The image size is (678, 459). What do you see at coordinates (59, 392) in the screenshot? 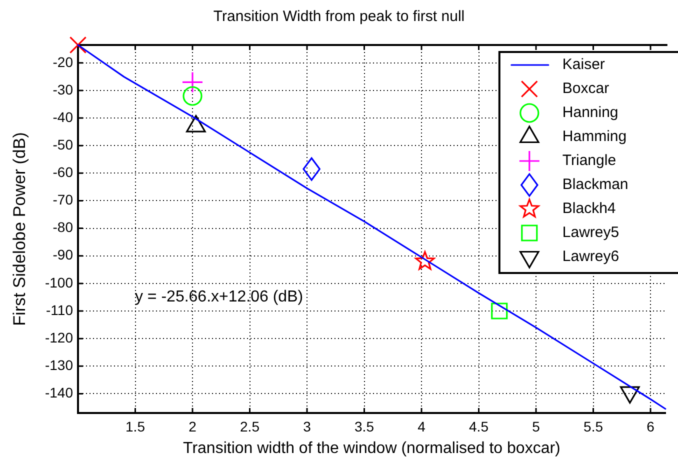
I see `y-tick-label: -140` at bounding box center [59, 392].